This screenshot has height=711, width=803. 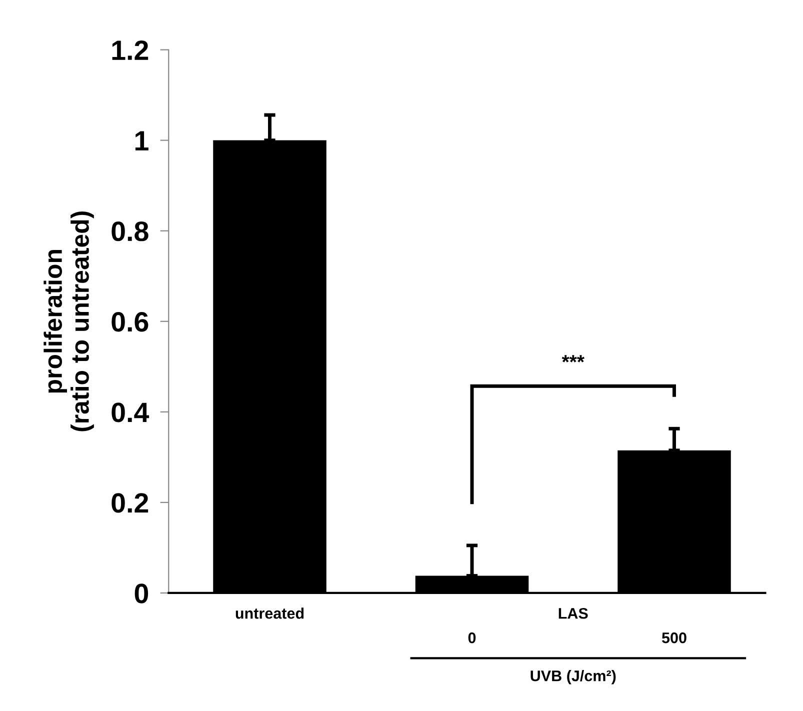 I want to click on y-tick-label: 1.2, so click(x=130, y=50).